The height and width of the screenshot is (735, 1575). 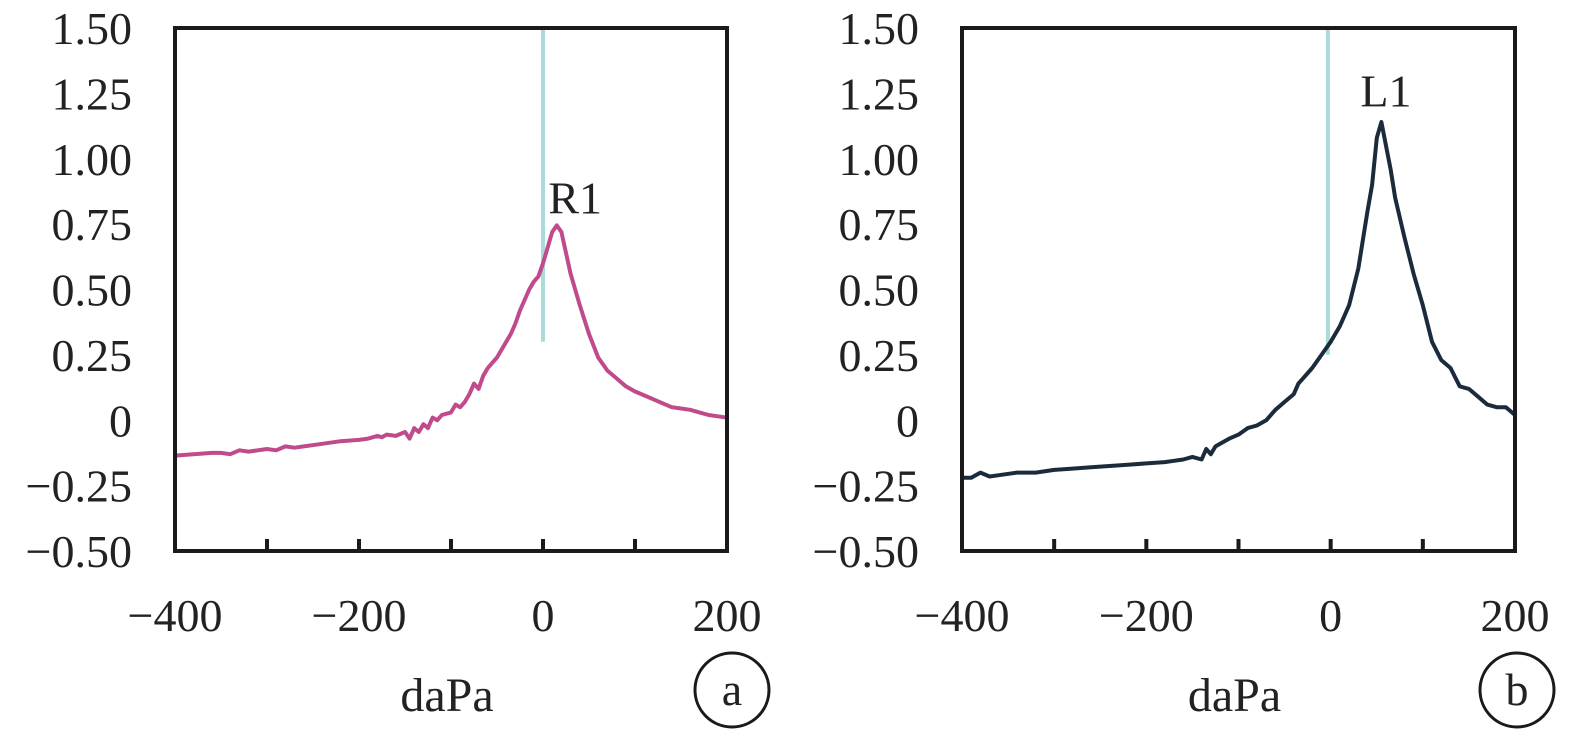 I want to click on panel-letter: b, so click(x=1517, y=689).